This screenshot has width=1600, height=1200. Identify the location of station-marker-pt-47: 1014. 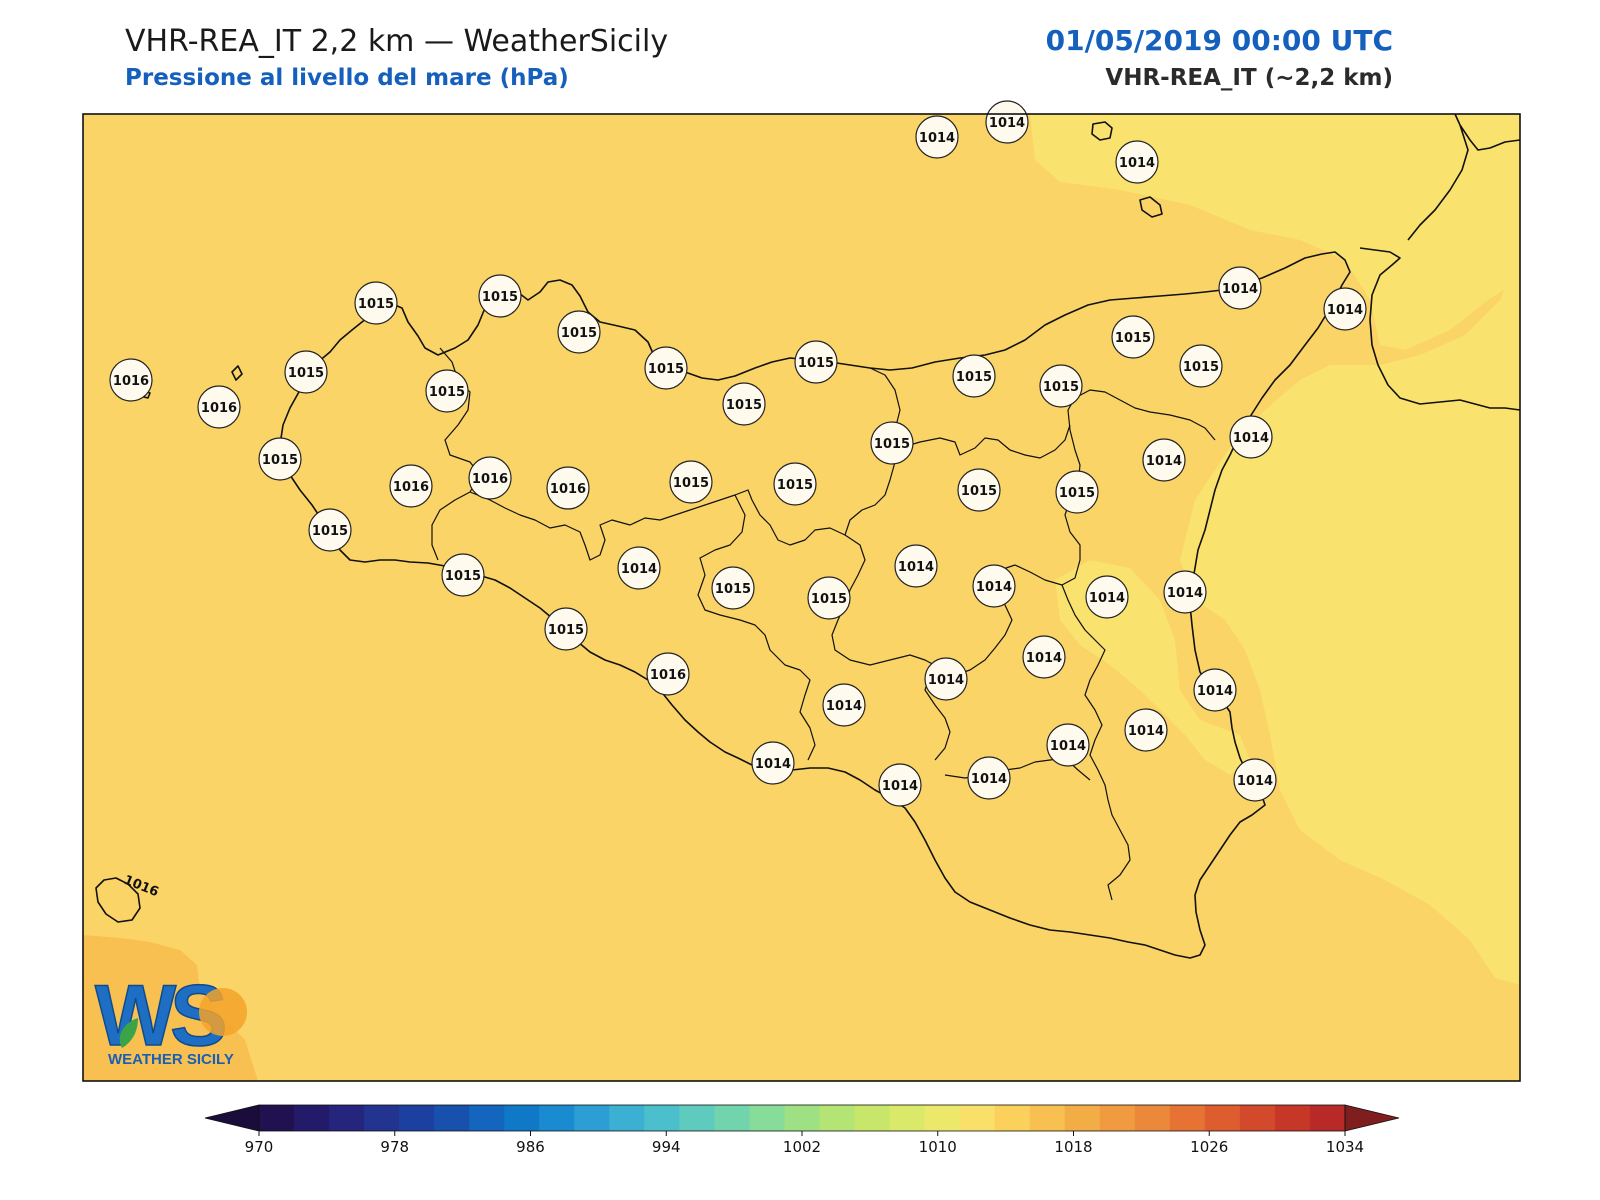
(773, 763).